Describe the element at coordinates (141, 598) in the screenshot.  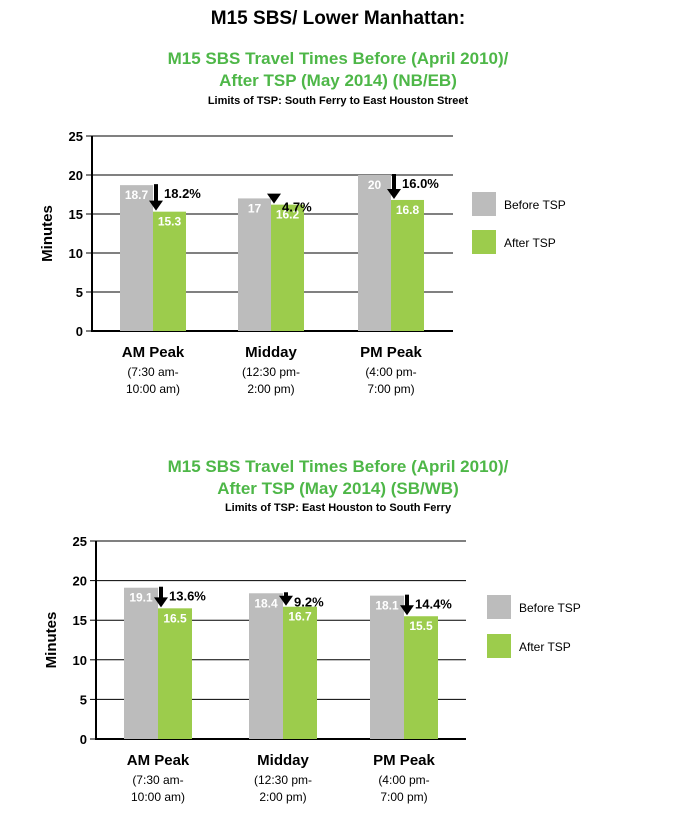
I see `bar-before-tsp-label: 19.1` at that location.